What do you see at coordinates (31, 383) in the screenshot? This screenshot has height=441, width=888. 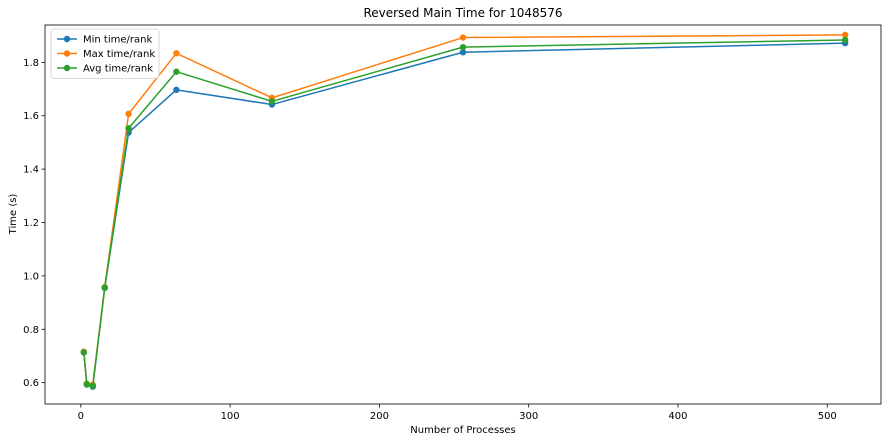 I see `y-tick-label: 0.6` at bounding box center [31, 383].